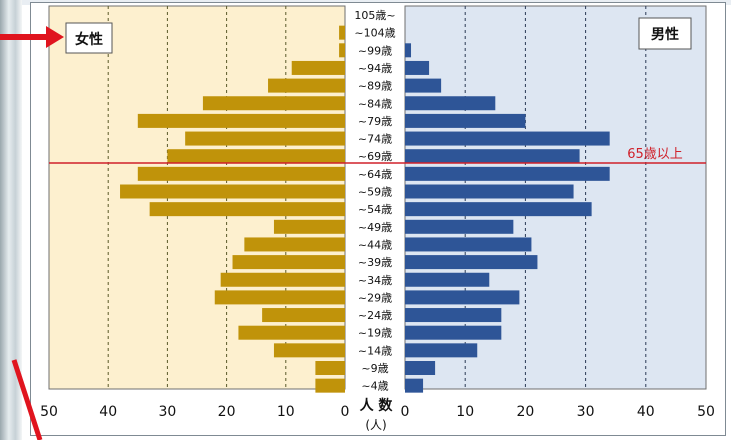 This screenshot has width=731, height=440. I want to click on x-tick-male: 30, so click(586, 412).